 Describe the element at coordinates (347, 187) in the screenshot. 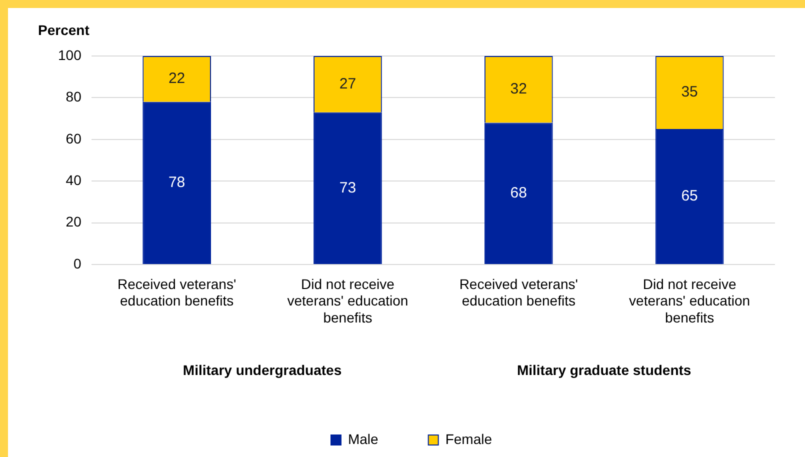

I see `data-label: 73` at that location.